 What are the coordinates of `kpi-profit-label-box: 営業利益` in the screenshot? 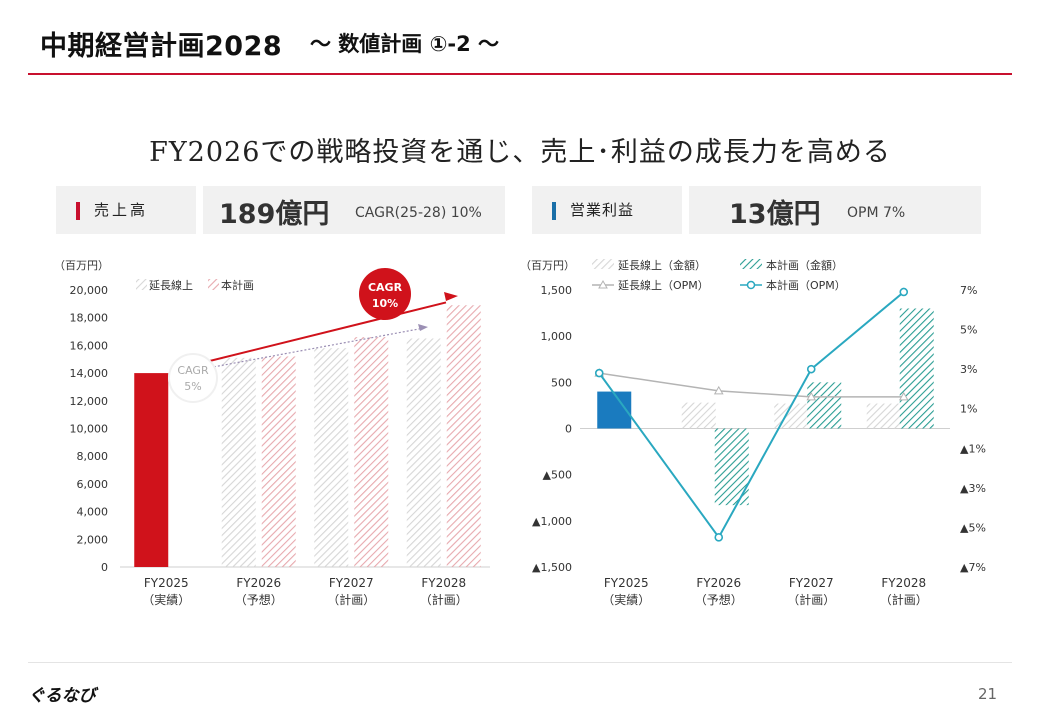 It's located at (607, 210).